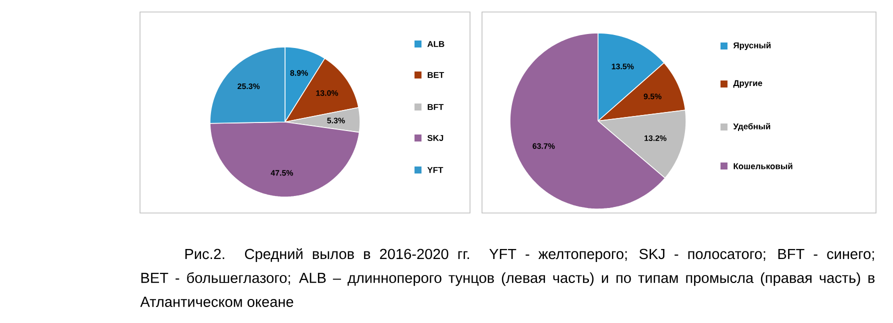 This screenshot has height=323, width=893. Describe the element at coordinates (752, 46) in the screenshot. I see `legend-label: Ярусный` at that location.